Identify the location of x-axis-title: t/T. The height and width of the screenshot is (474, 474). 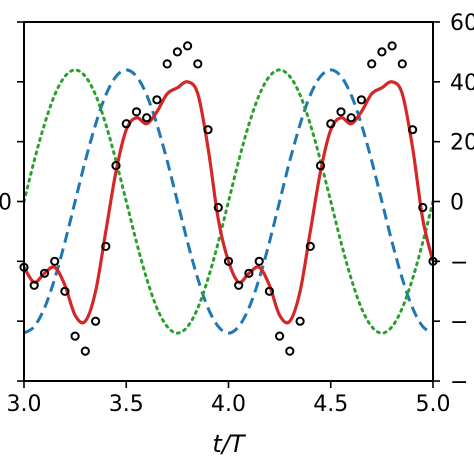
(229, 444).